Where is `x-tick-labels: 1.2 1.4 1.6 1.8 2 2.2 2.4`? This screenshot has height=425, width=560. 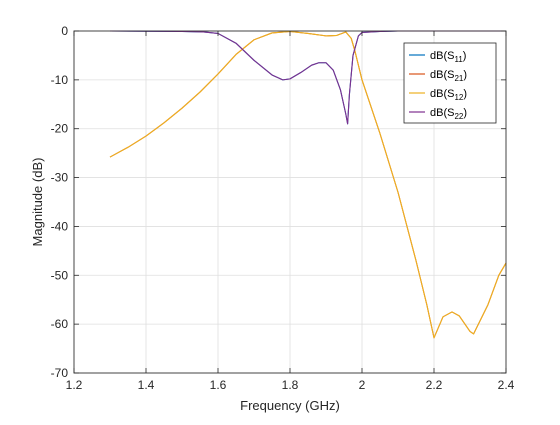 x-tick-labels: 1.2 1.4 1.6 1.8 2 2.2 2.4 is located at coordinates (290, 385).